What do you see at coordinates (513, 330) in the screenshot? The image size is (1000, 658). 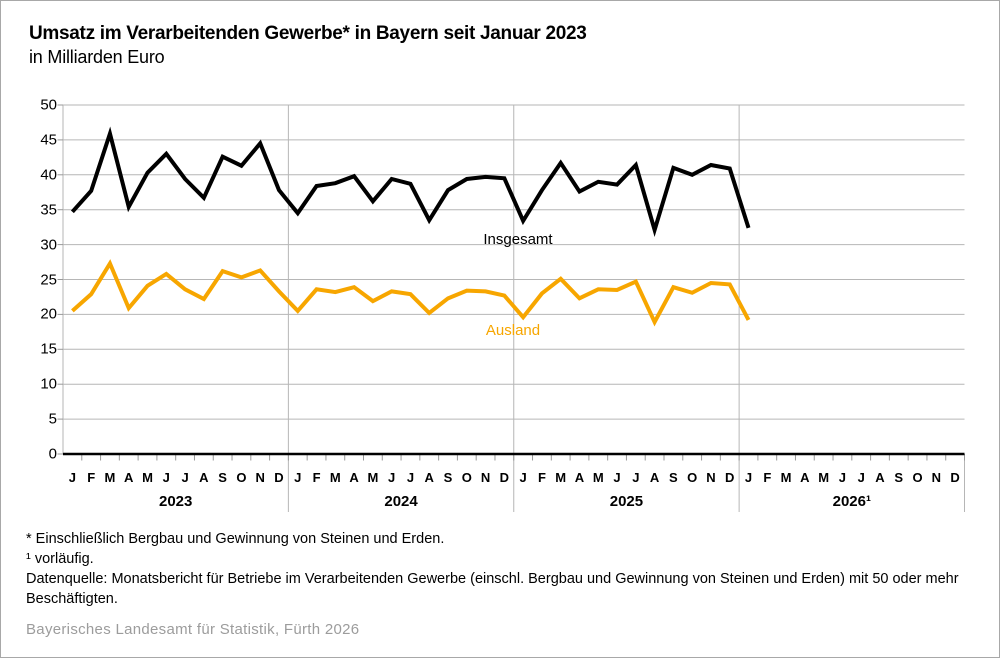 I see `ausland-series-label: Ausland` at bounding box center [513, 330].